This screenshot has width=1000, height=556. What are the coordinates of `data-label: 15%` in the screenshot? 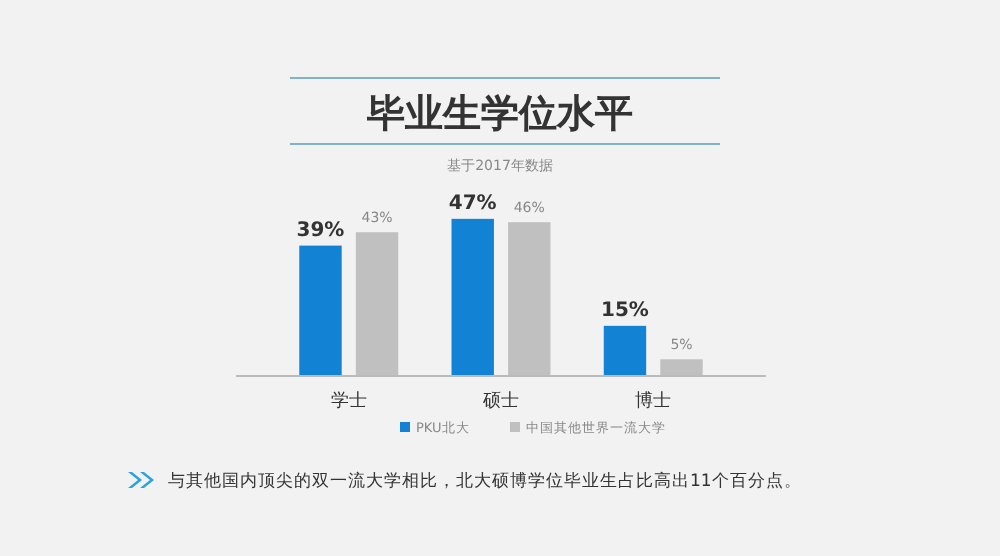 It's located at (625, 310).